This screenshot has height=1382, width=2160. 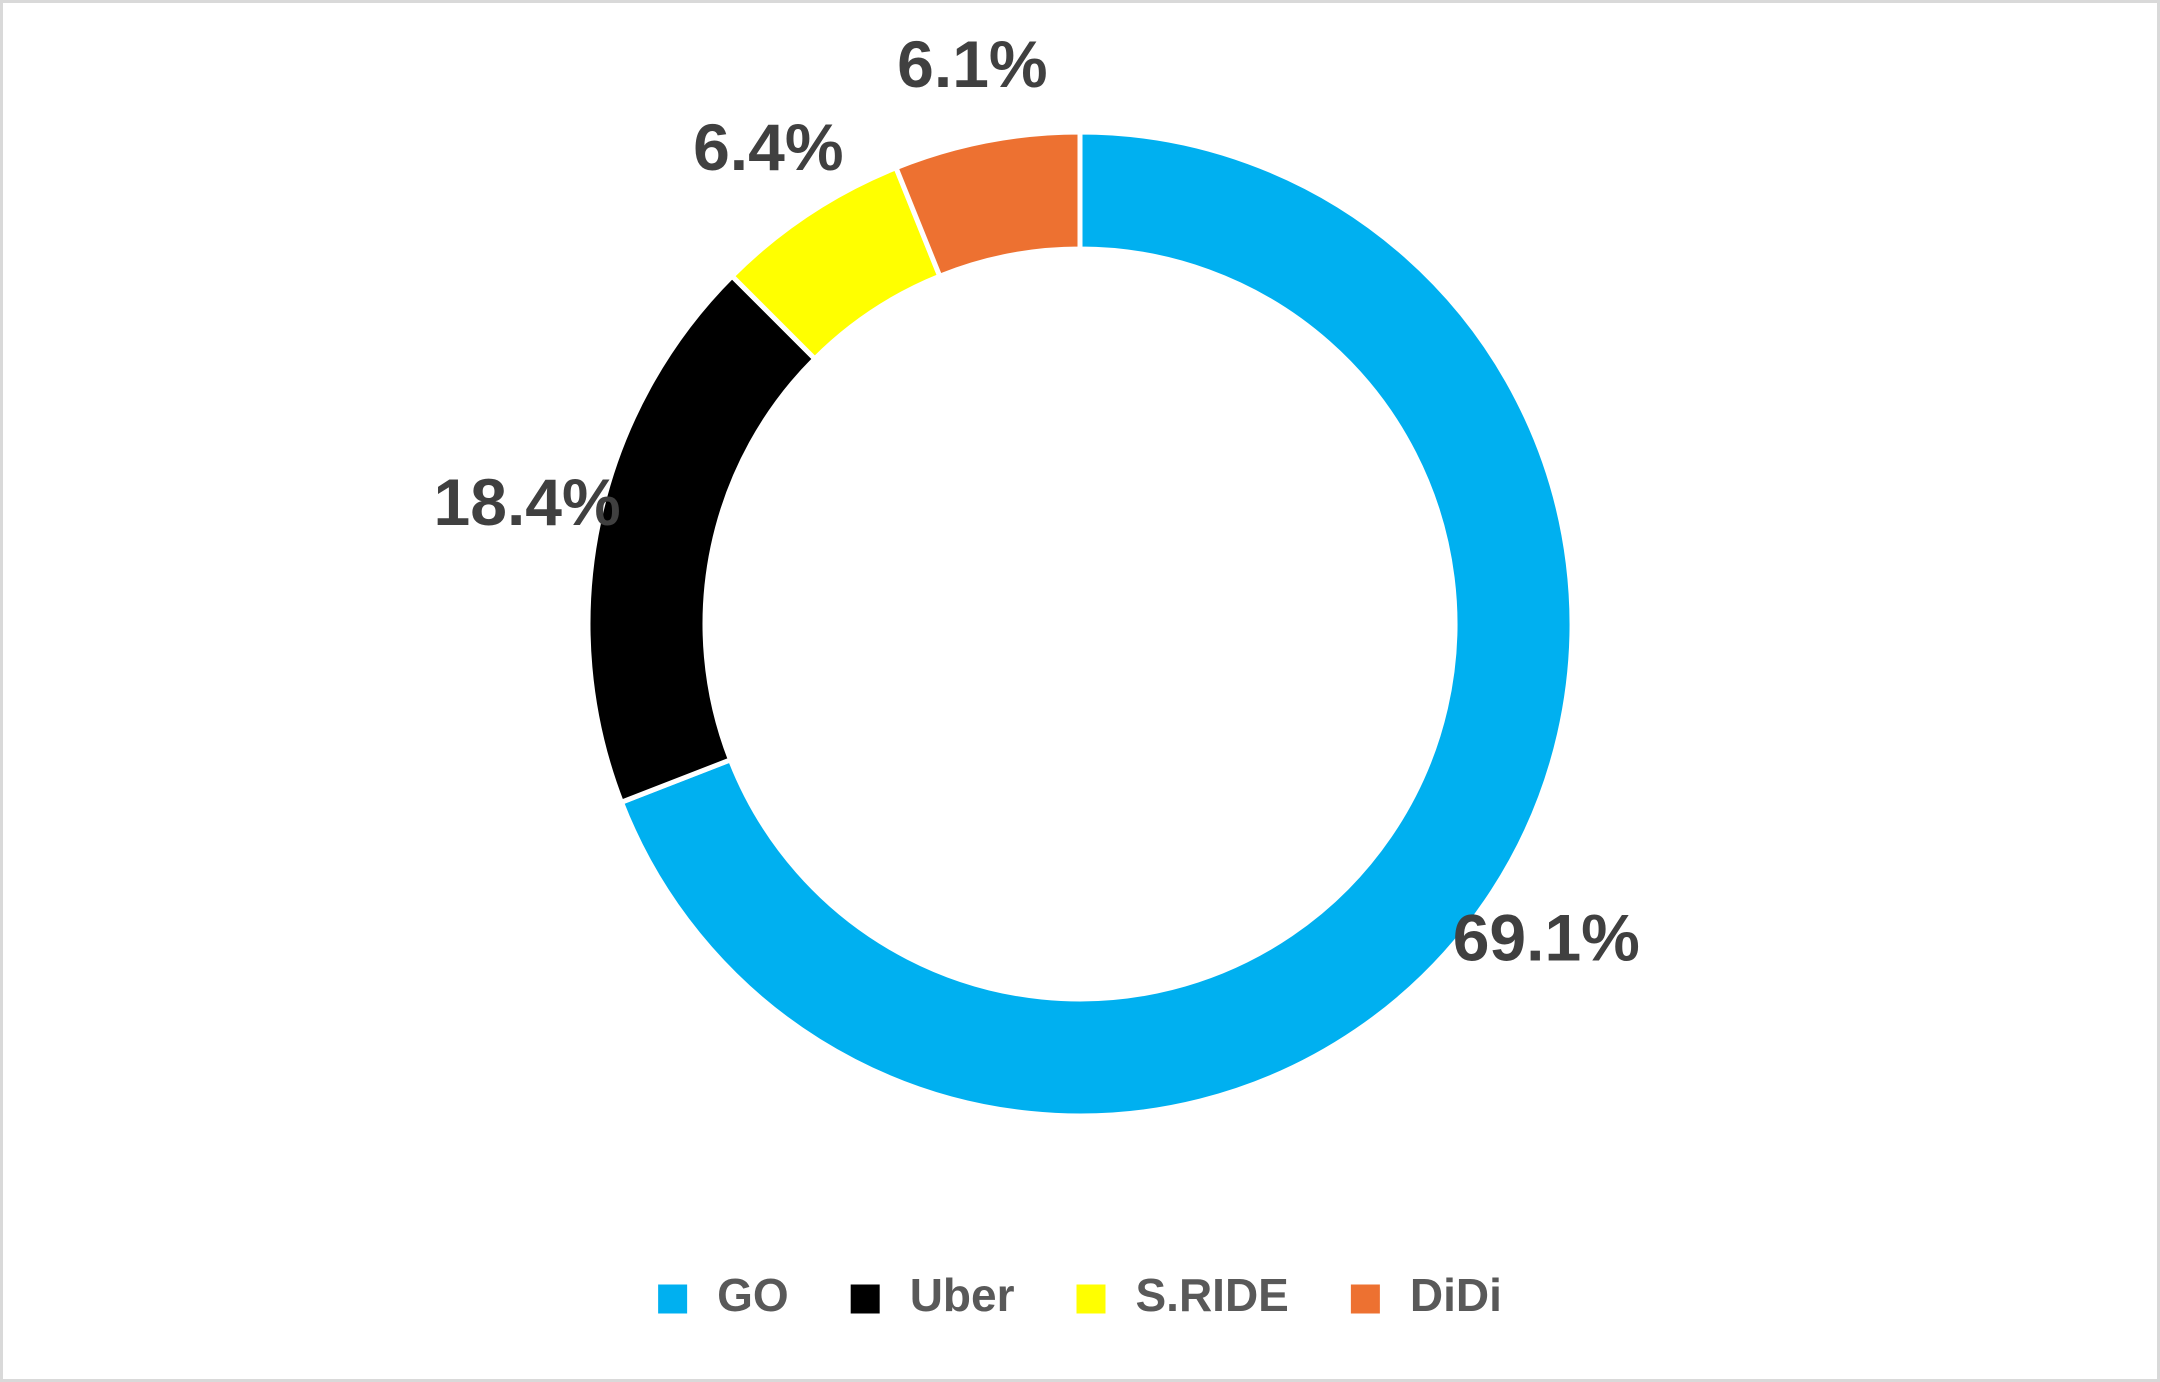 What do you see at coordinates (972, 64) in the screenshot?
I see `value-label: 6.1%` at bounding box center [972, 64].